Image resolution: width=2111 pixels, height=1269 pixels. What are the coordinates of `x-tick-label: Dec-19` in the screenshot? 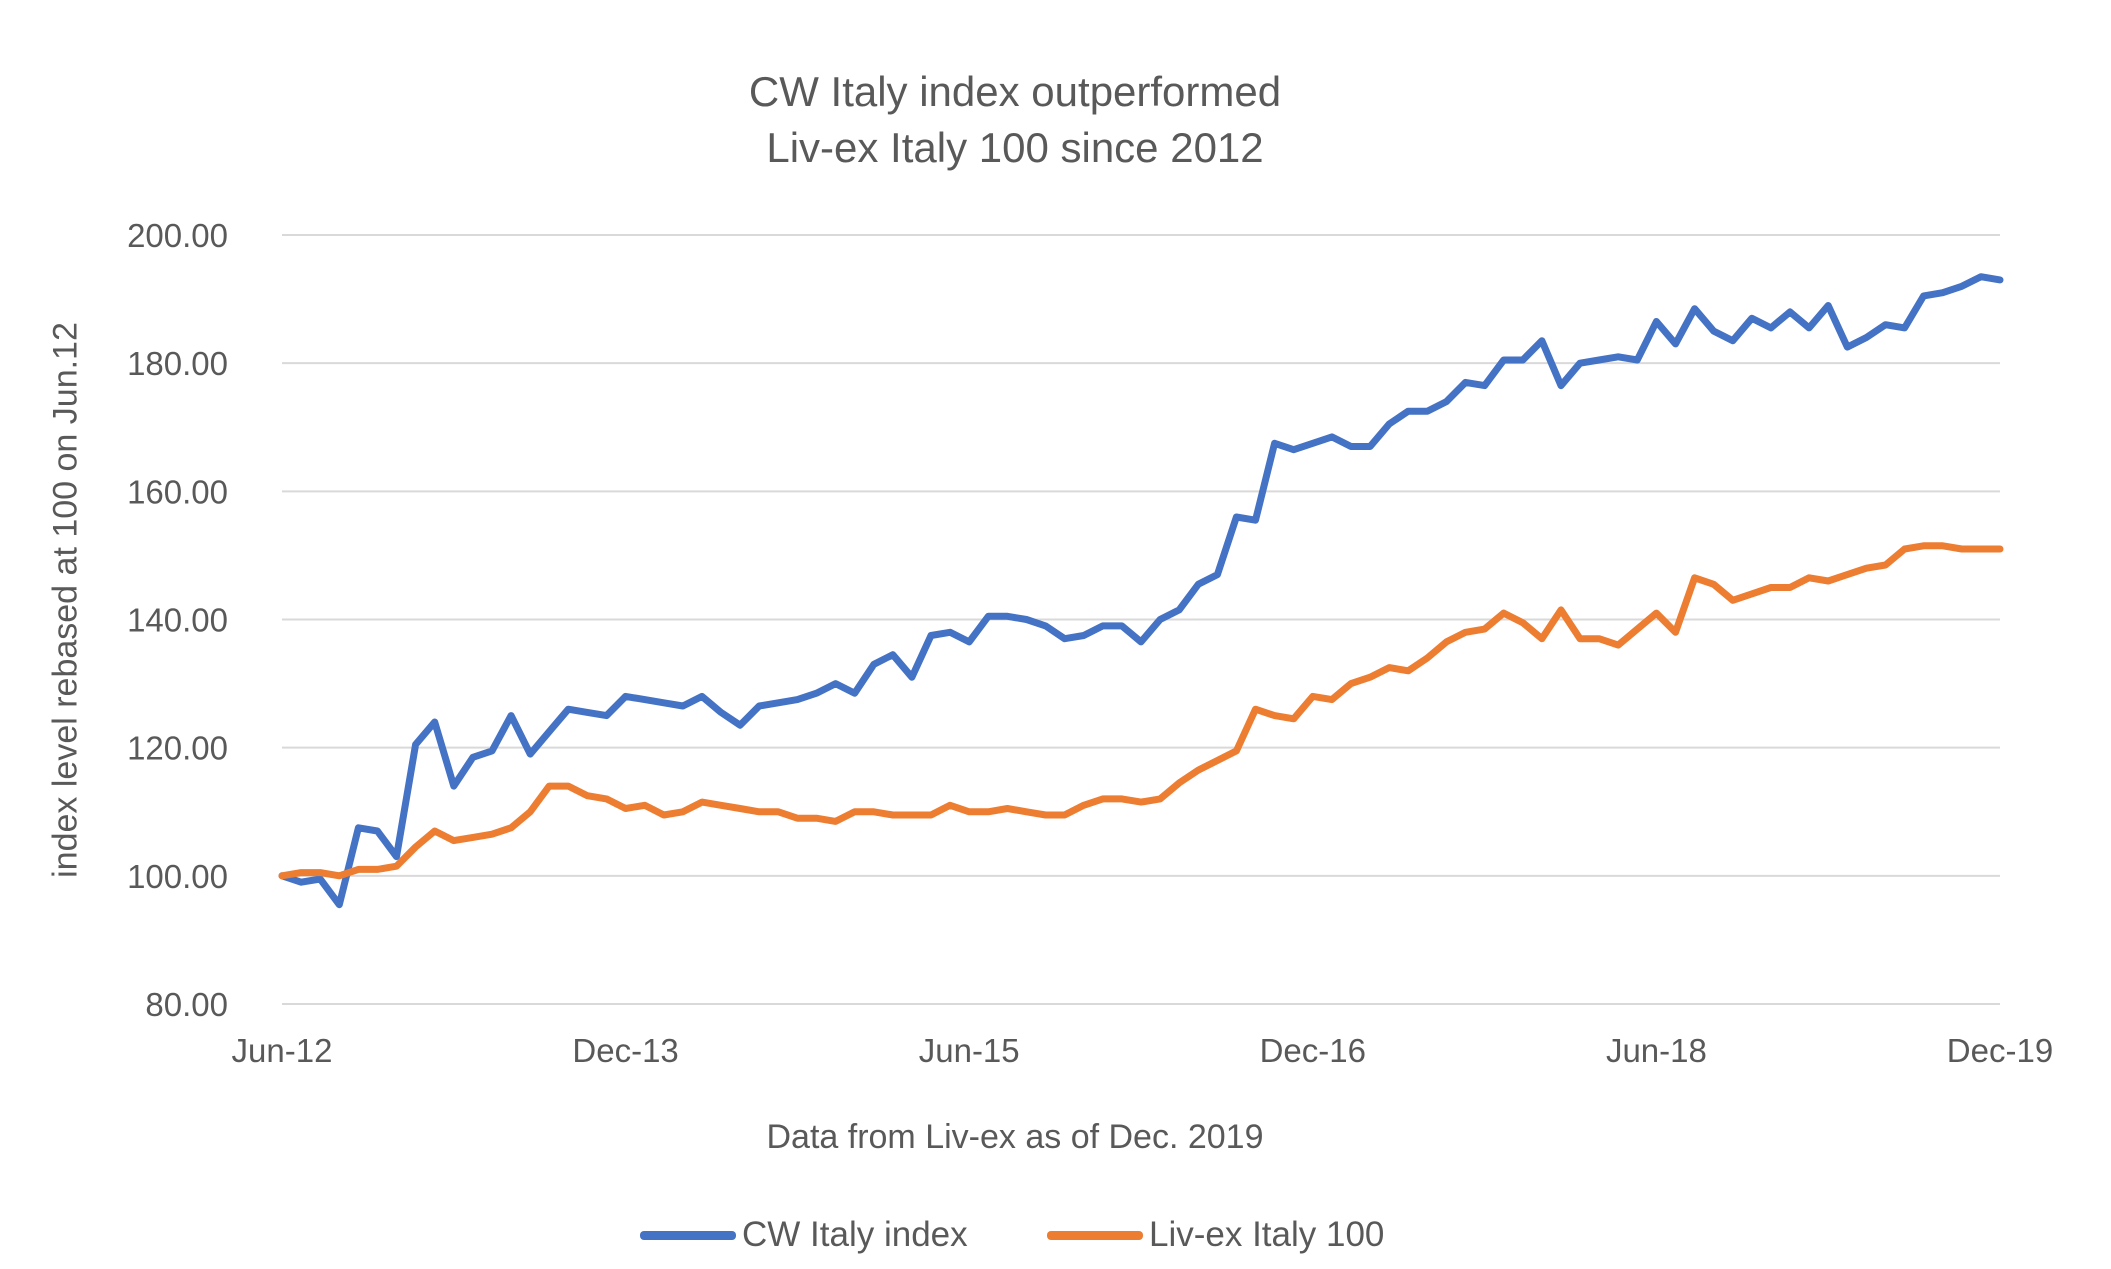 It's located at (2000, 1050).